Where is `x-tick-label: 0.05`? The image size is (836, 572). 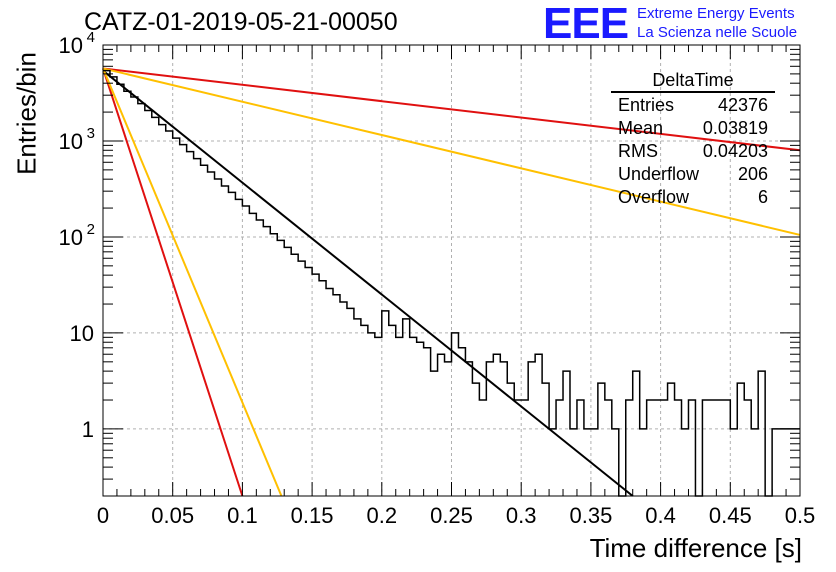
x-tick-label: 0.05 is located at coordinates (172, 515).